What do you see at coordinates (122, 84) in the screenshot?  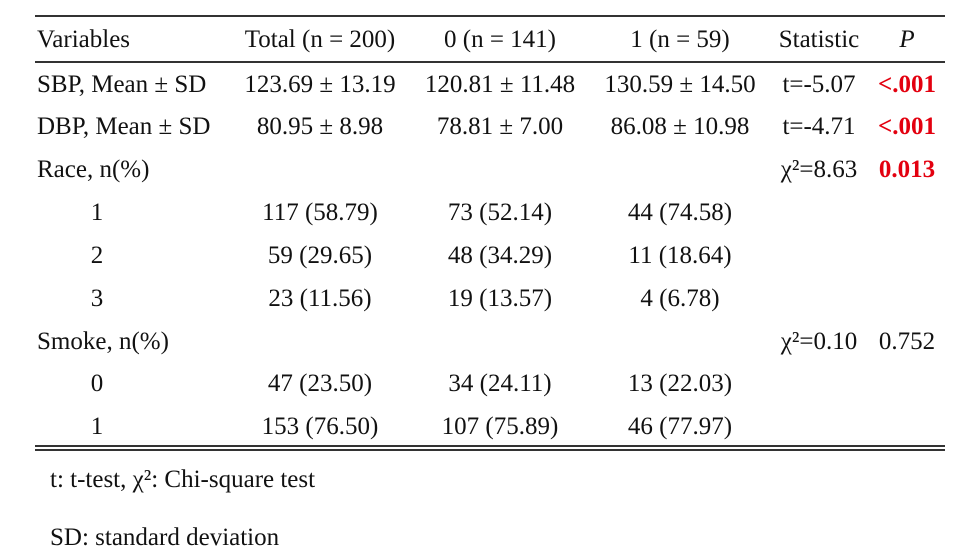 I see `row-label: SBP, Mean ± SD` at bounding box center [122, 84].